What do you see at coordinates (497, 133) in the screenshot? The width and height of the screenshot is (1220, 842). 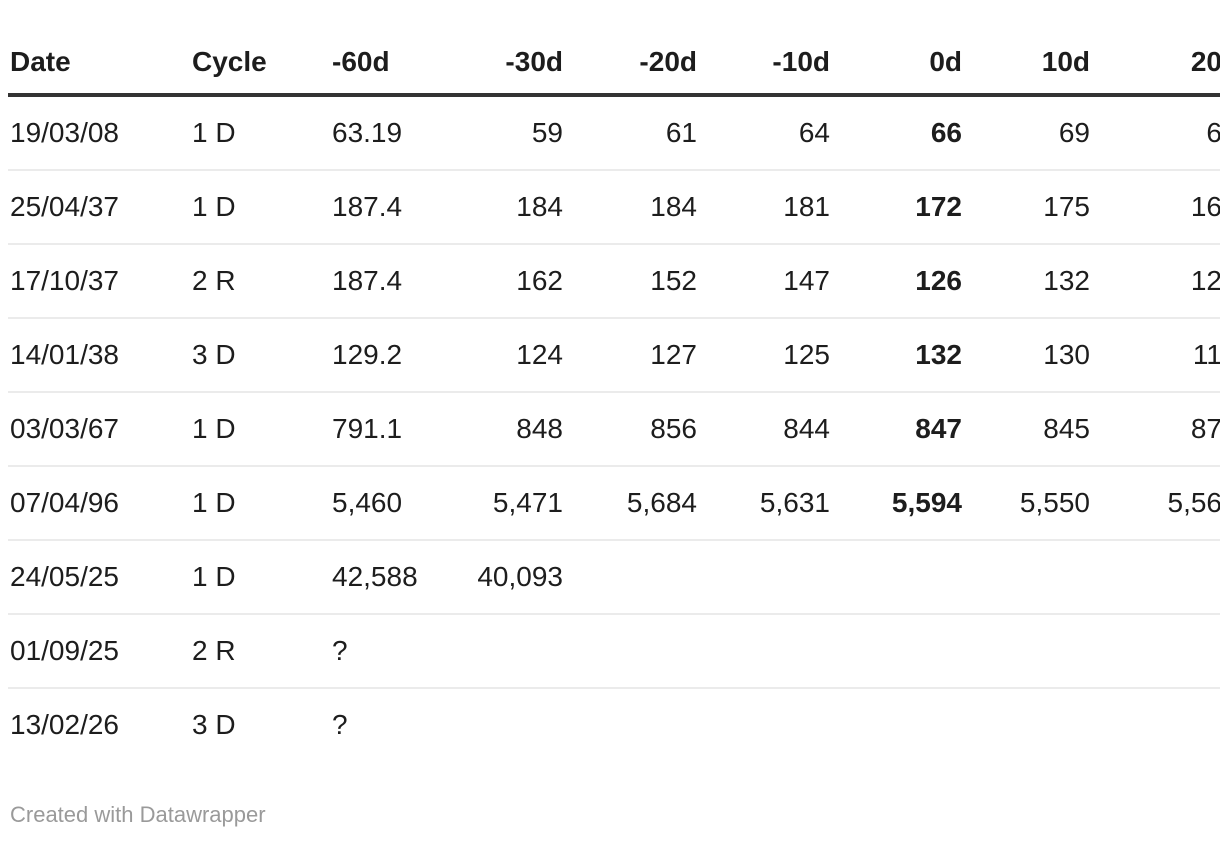 I see `table-cell: 59` at bounding box center [497, 133].